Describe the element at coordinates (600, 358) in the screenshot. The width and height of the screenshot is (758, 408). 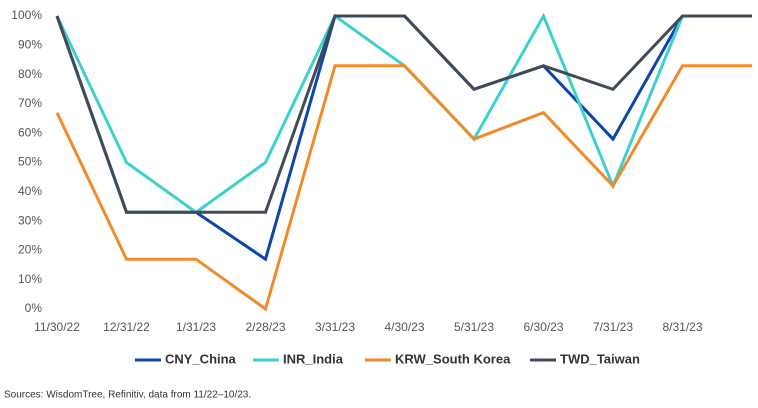
I see `legend-label: TWD_Taiwan` at that location.